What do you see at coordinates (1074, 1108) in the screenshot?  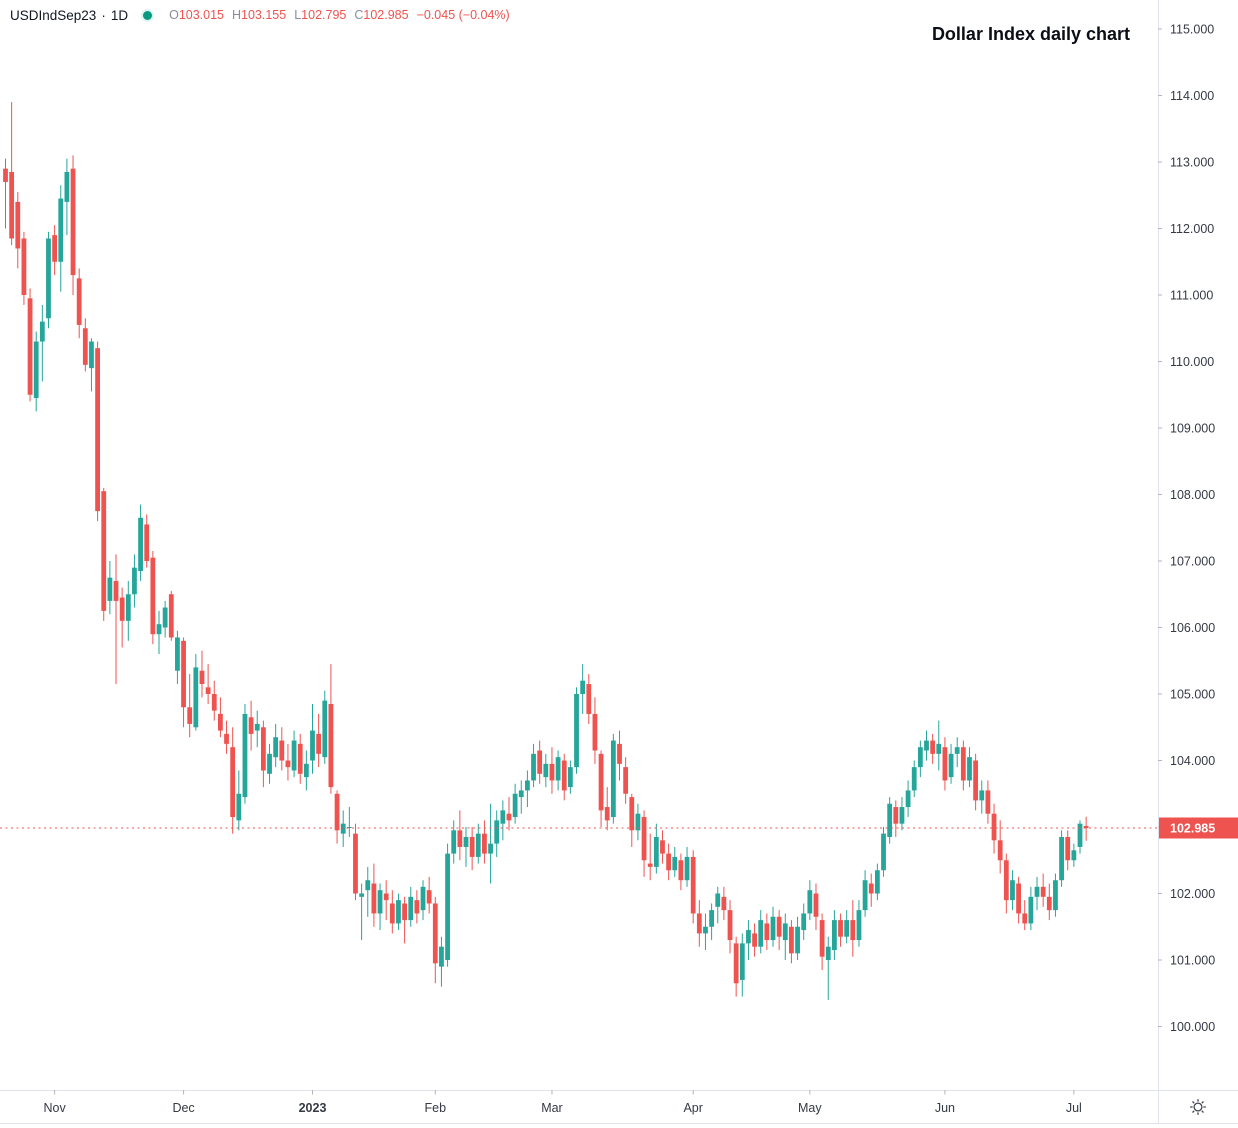 I see `time-tick-label: Jul` at bounding box center [1074, 1108].